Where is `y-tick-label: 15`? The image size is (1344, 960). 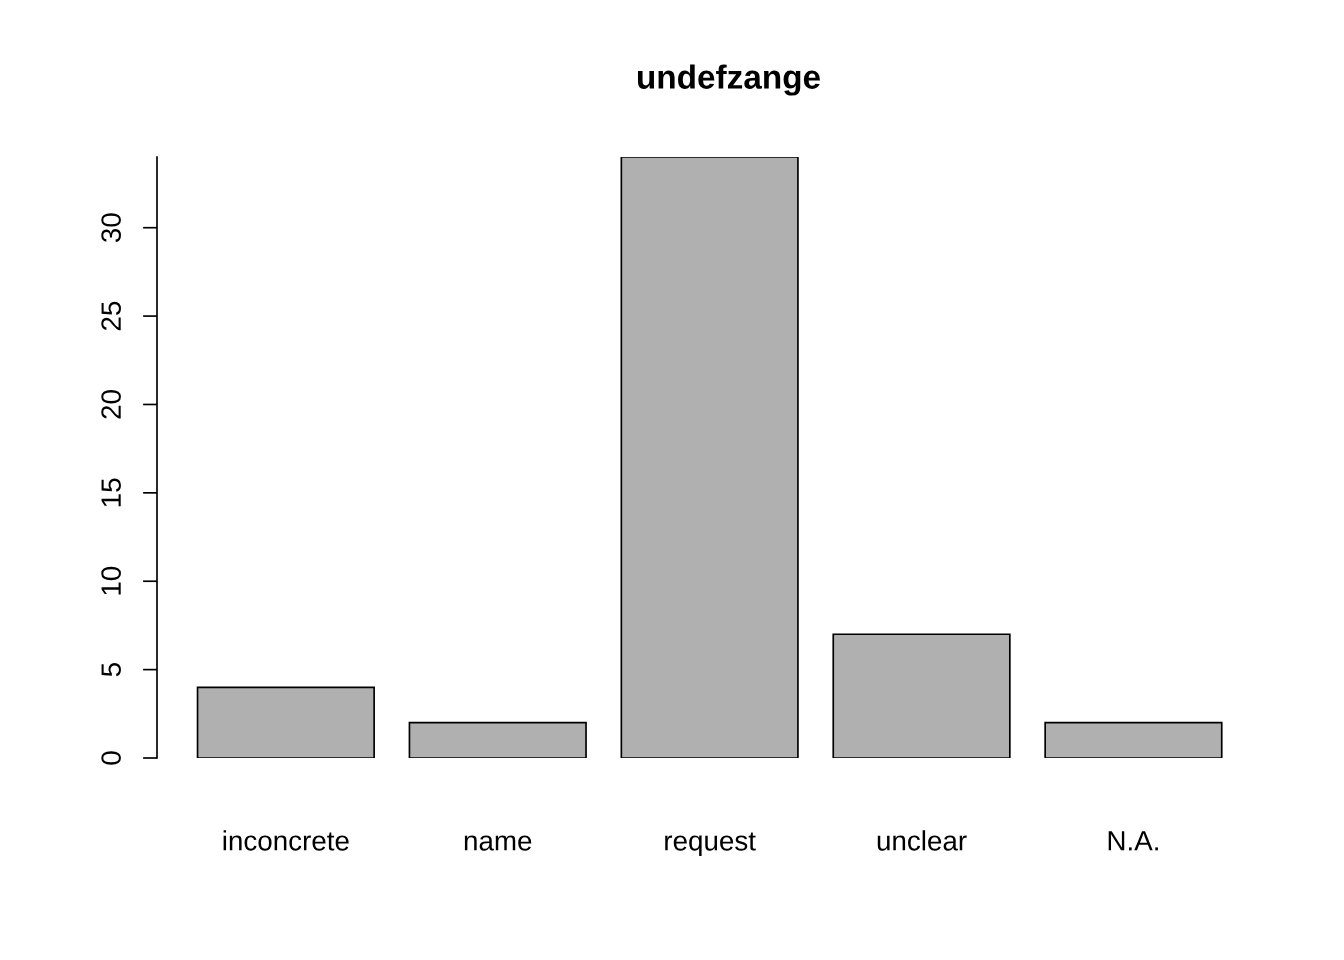
y-tick-label: 15 is located at coordinates (111, 492).